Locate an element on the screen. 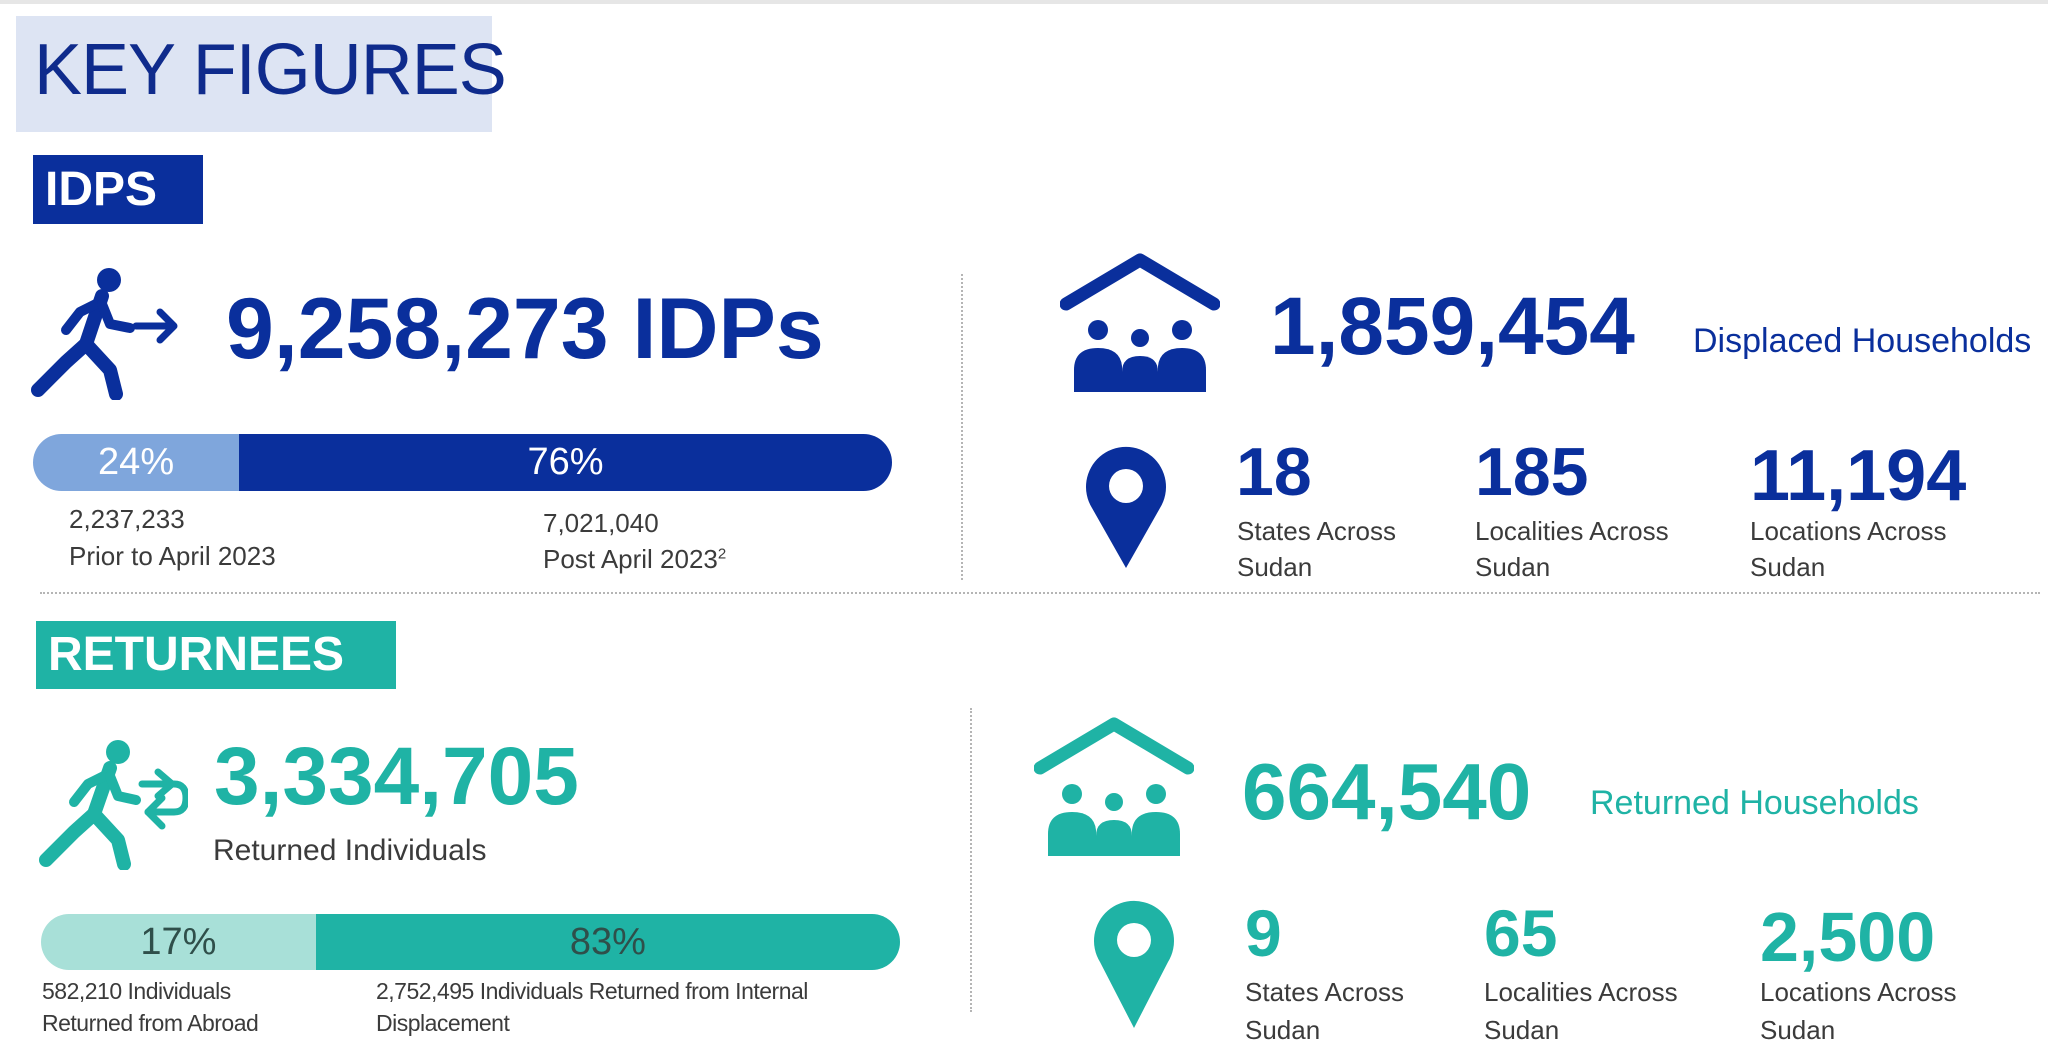  idps-states-label-2: Sudan is located at coordinates (1275, 567).